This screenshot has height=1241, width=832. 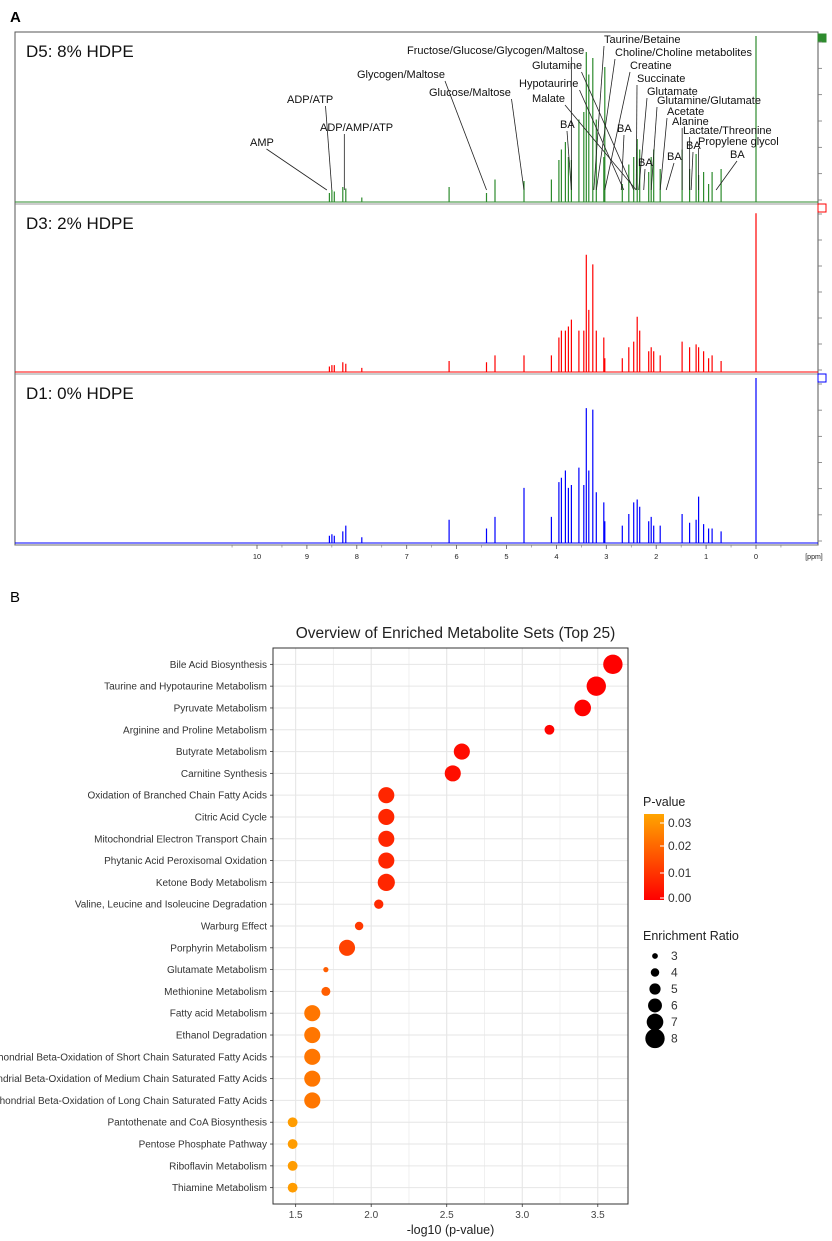 I want to click on ppm-tick-label: 2, so click(x=656, y=556).